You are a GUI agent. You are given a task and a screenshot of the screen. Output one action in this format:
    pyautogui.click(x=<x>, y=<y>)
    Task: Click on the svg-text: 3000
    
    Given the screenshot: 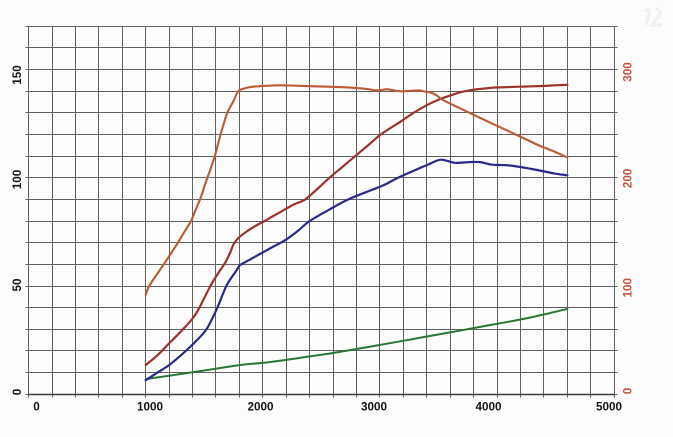 What is the action you would take?
    pyautogui.click(x=374, y=407)
    